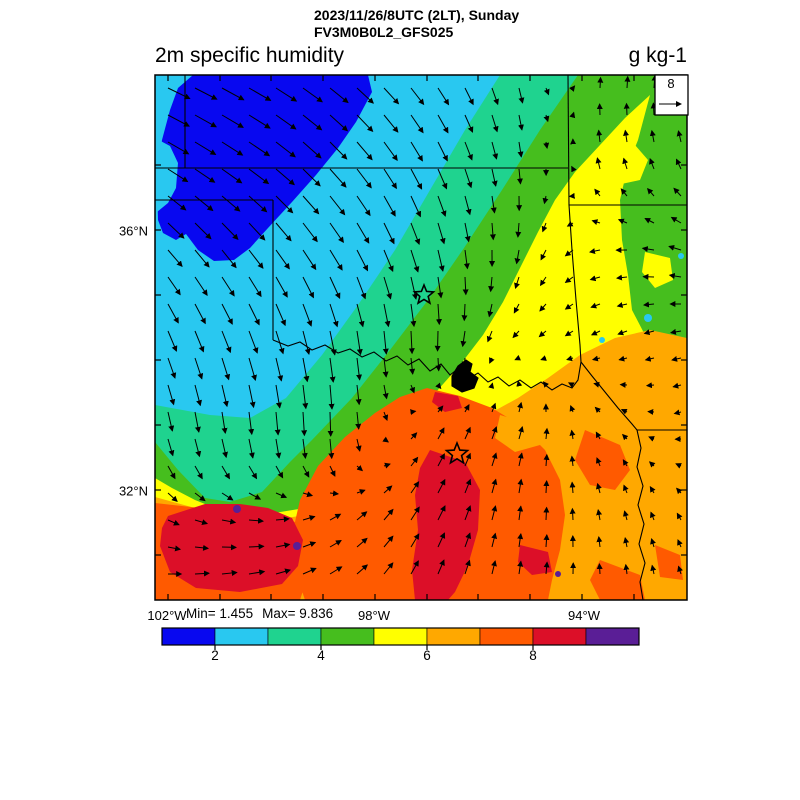  What do you see at coordinates (602, 460) in the screenshot?
I see `region-vermilion-patch-e1` at bounding box center [602, 460].